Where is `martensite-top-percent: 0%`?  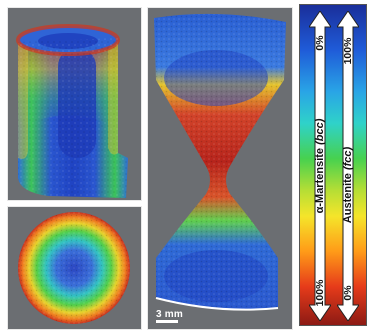
martensite-top-percent: 0% is located at coordinates (320, 43).